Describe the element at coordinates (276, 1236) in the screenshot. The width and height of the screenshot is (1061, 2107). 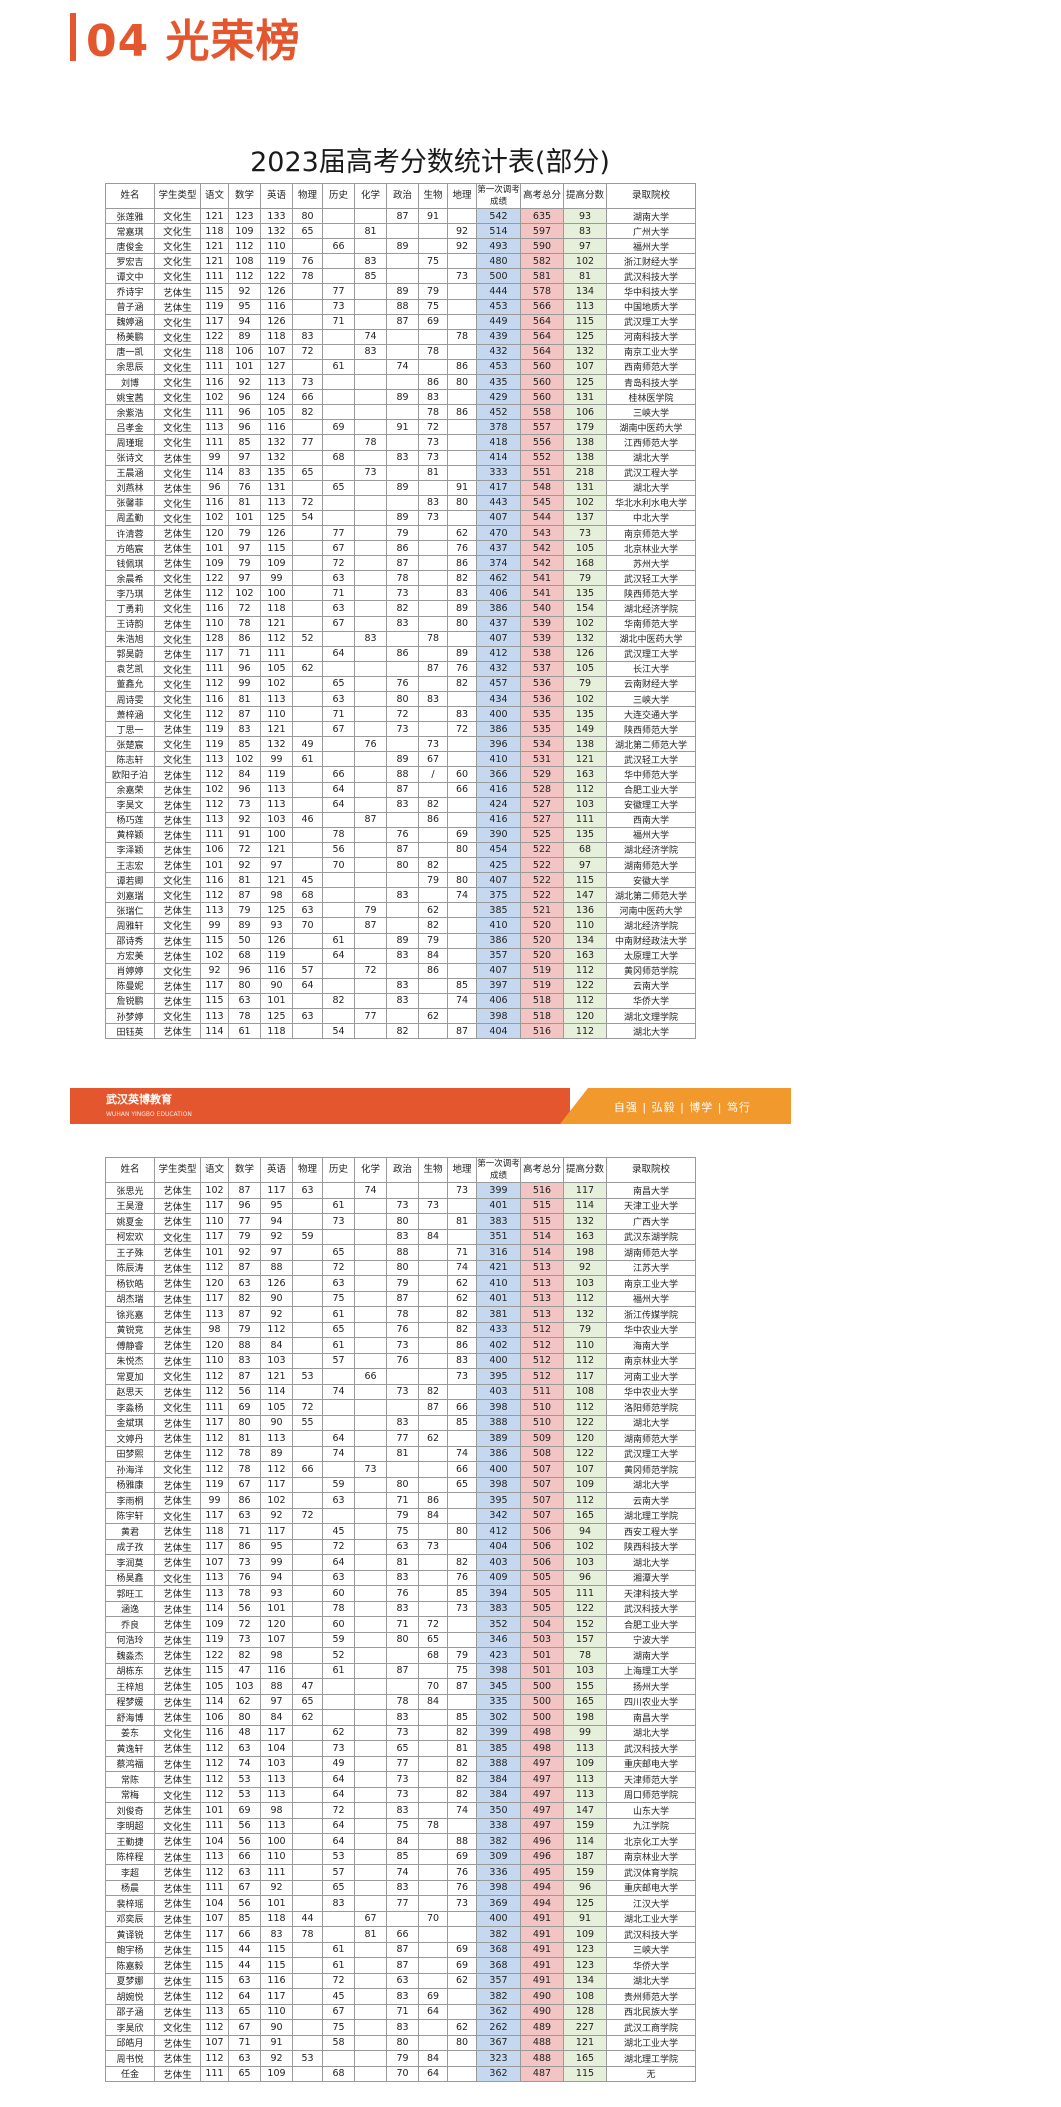
I see `cell-english: 92` at that location.